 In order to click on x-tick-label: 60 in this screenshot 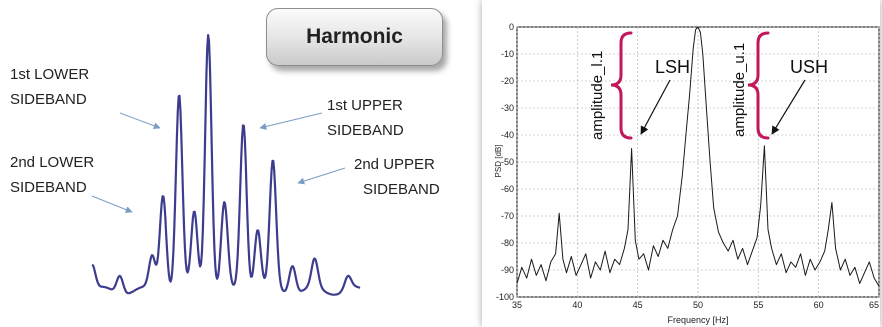, I will do `click(819, 305)`.